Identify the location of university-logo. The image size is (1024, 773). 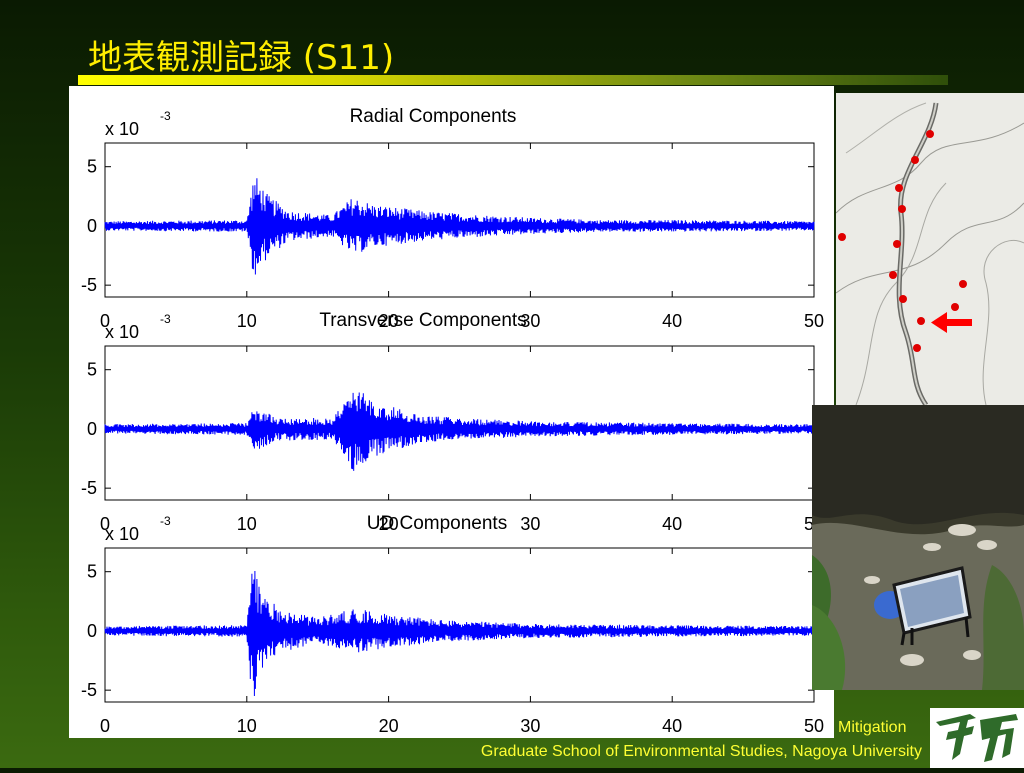
(977, 738).